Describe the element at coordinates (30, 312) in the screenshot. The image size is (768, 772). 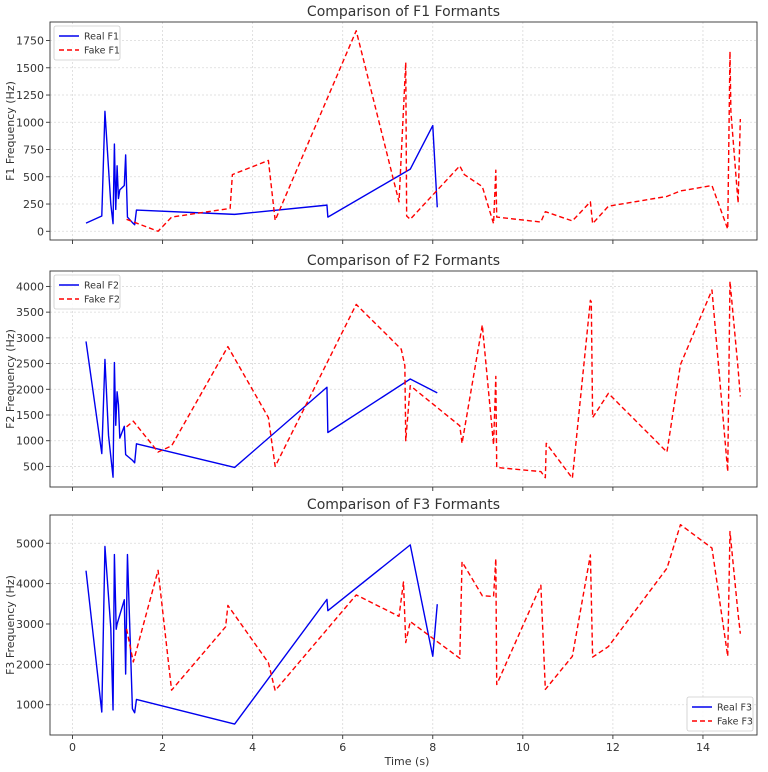
I see `y-tick-label: 3500` at that location.